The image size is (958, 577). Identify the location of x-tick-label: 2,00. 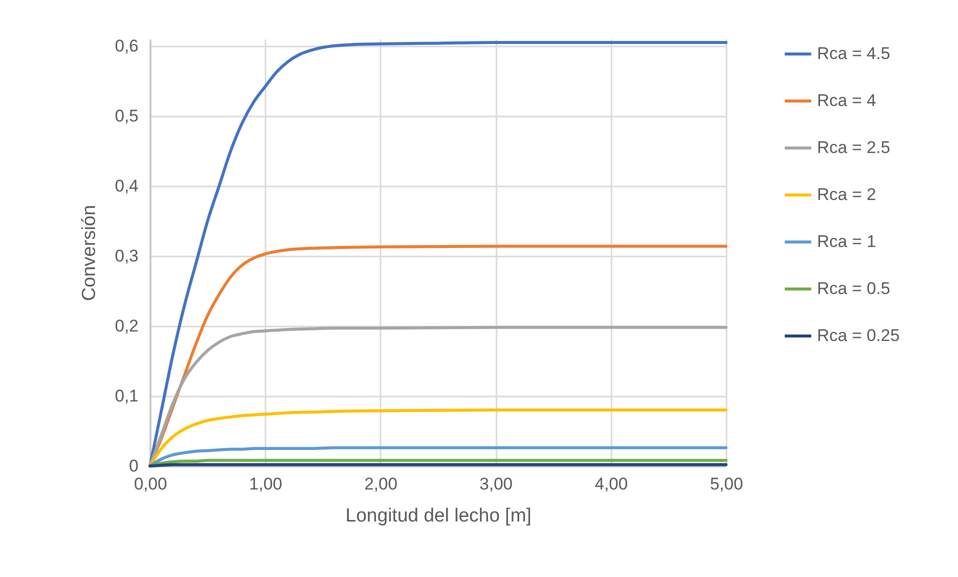
(381, 484).